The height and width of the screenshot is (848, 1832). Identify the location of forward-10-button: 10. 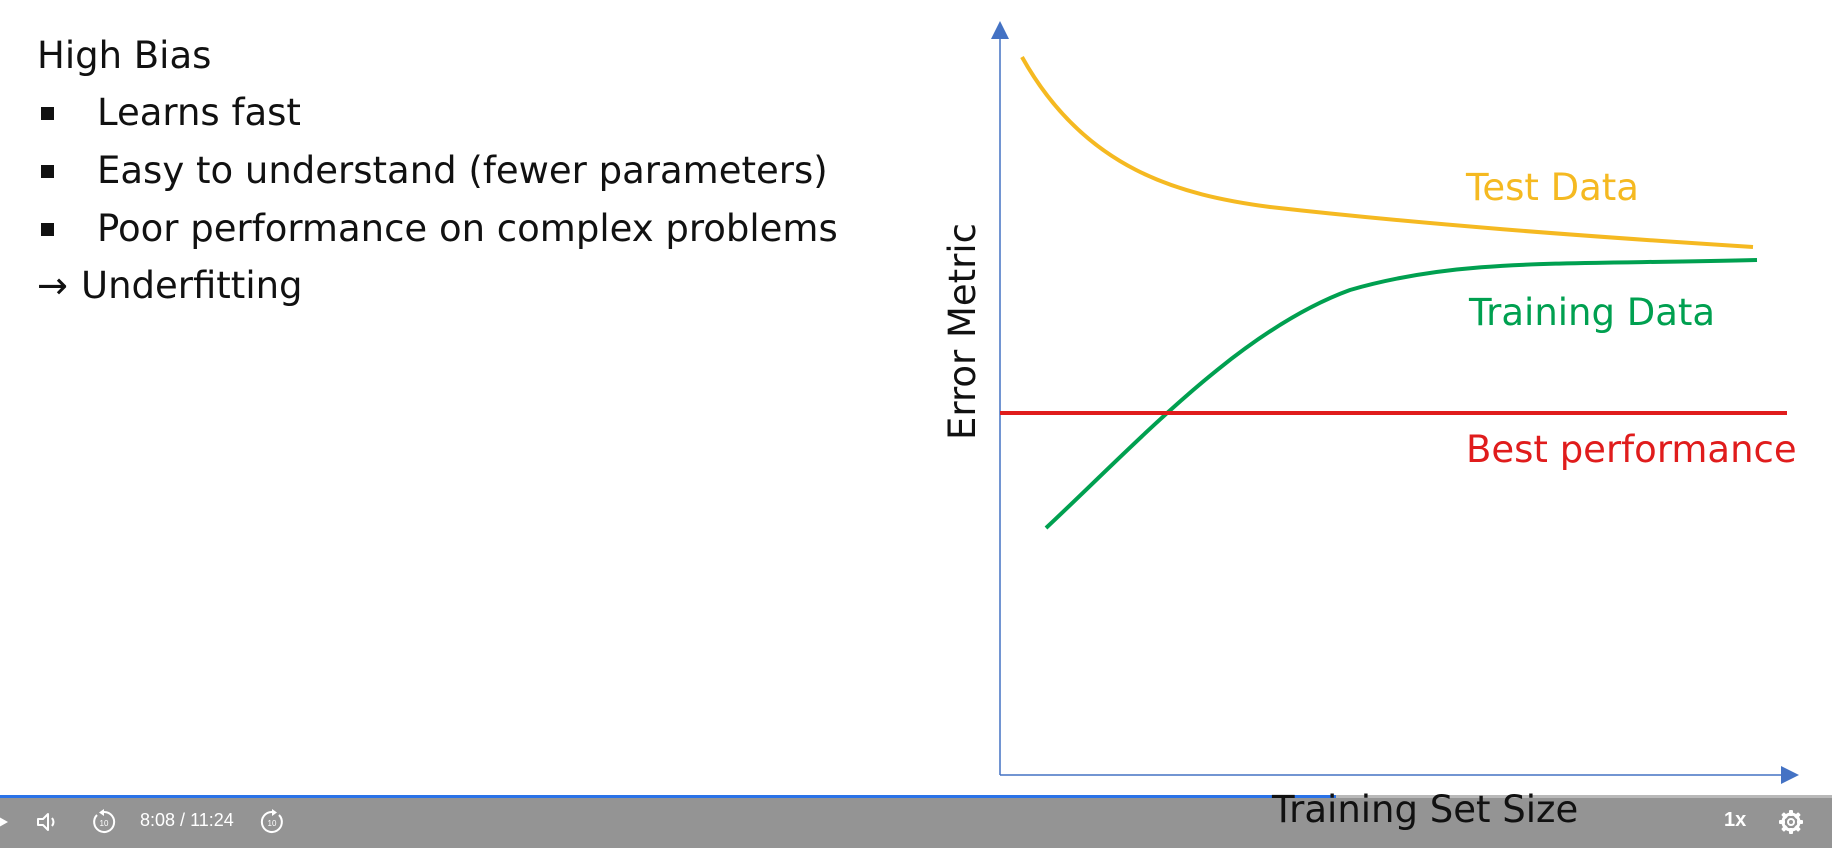
(272, 822).